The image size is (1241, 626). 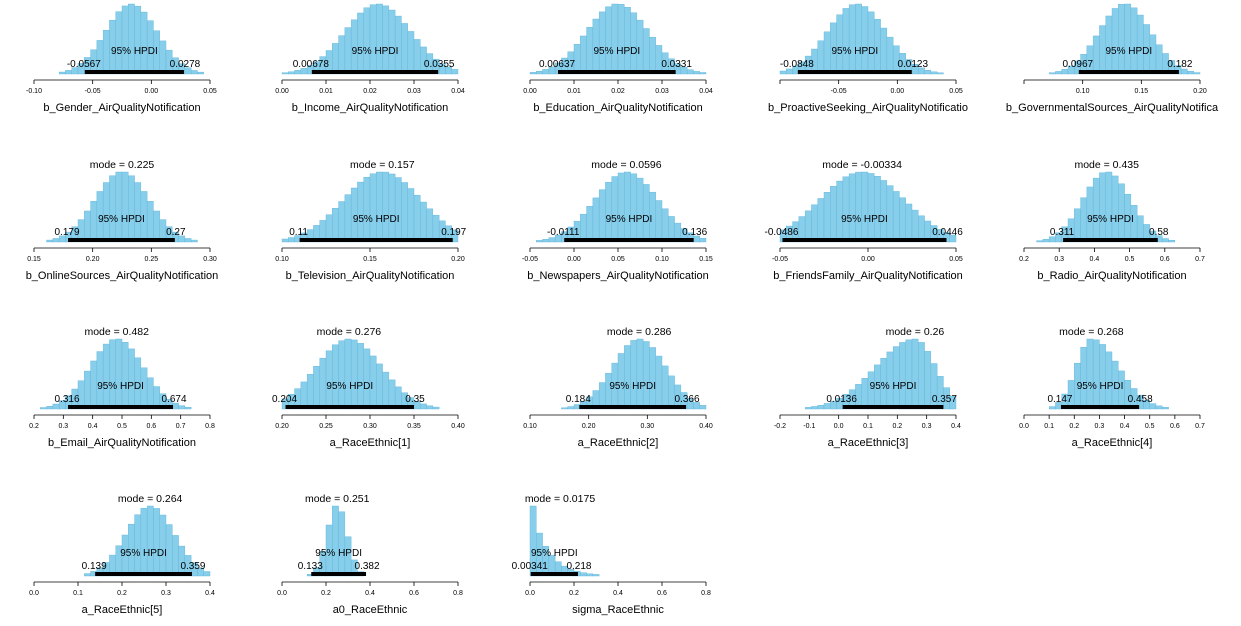 What do you see at coordinates (617, 1) in the screenshot?
I see `mode-label: mode = 0.0199` at bounding box center [617, 1].